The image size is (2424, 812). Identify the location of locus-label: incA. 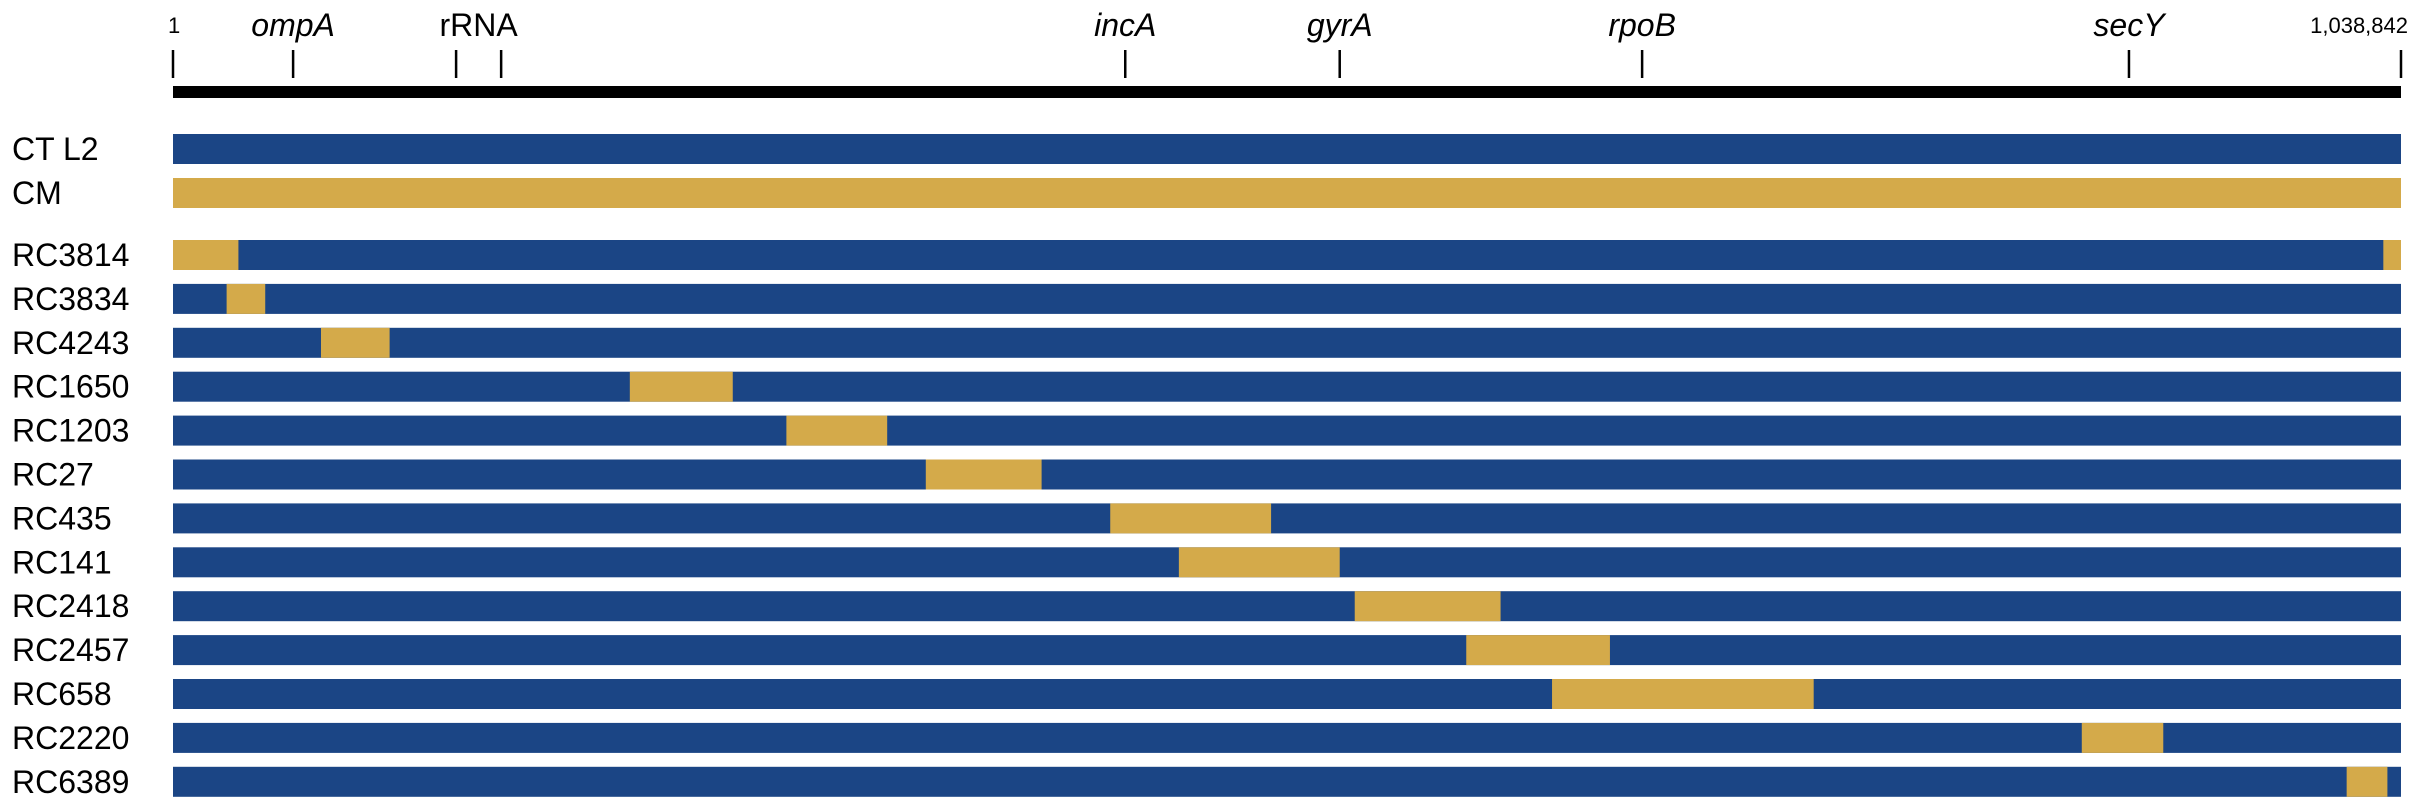
(1125, 25).